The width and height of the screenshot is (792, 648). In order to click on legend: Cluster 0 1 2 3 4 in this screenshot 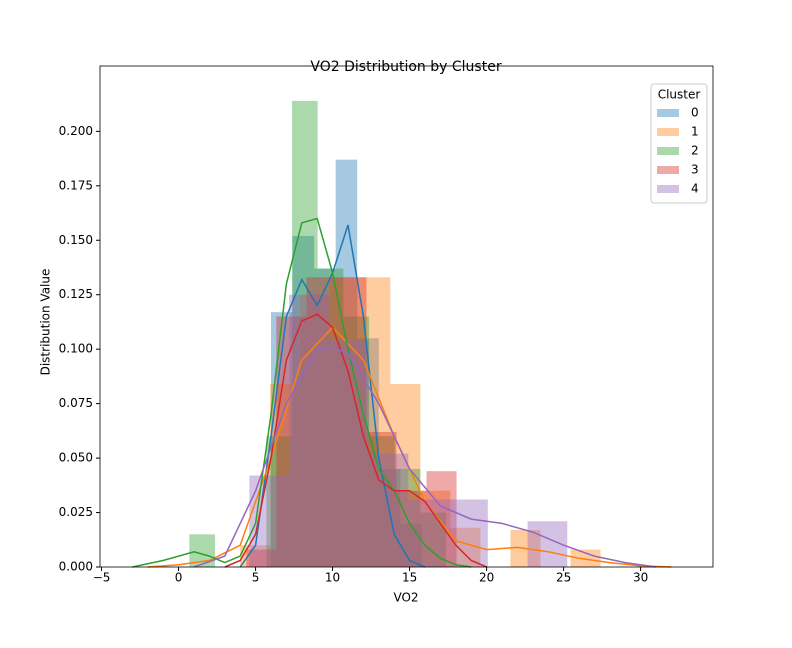, I will do `click(679, 143)`.